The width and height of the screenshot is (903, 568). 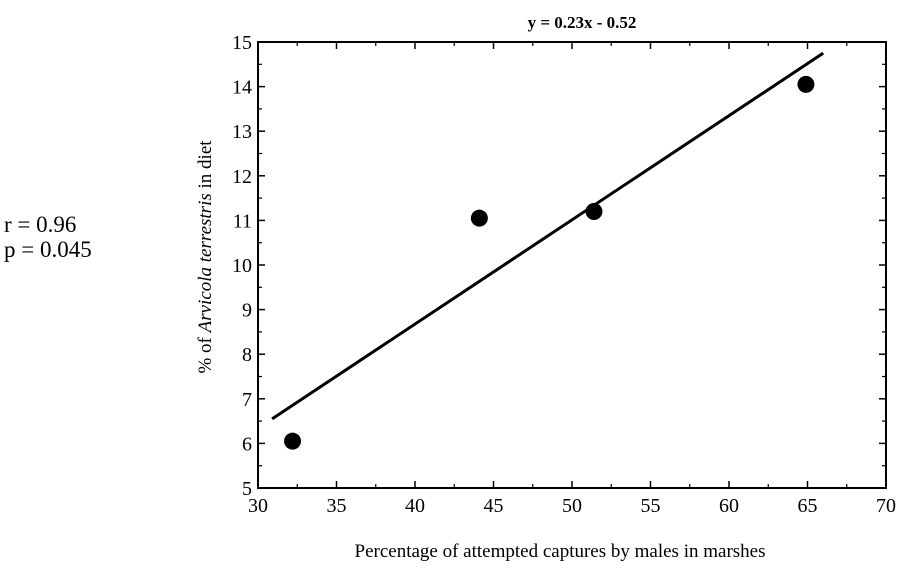 I want to click on y-tick-label: 5, so click(x=247, y=489).